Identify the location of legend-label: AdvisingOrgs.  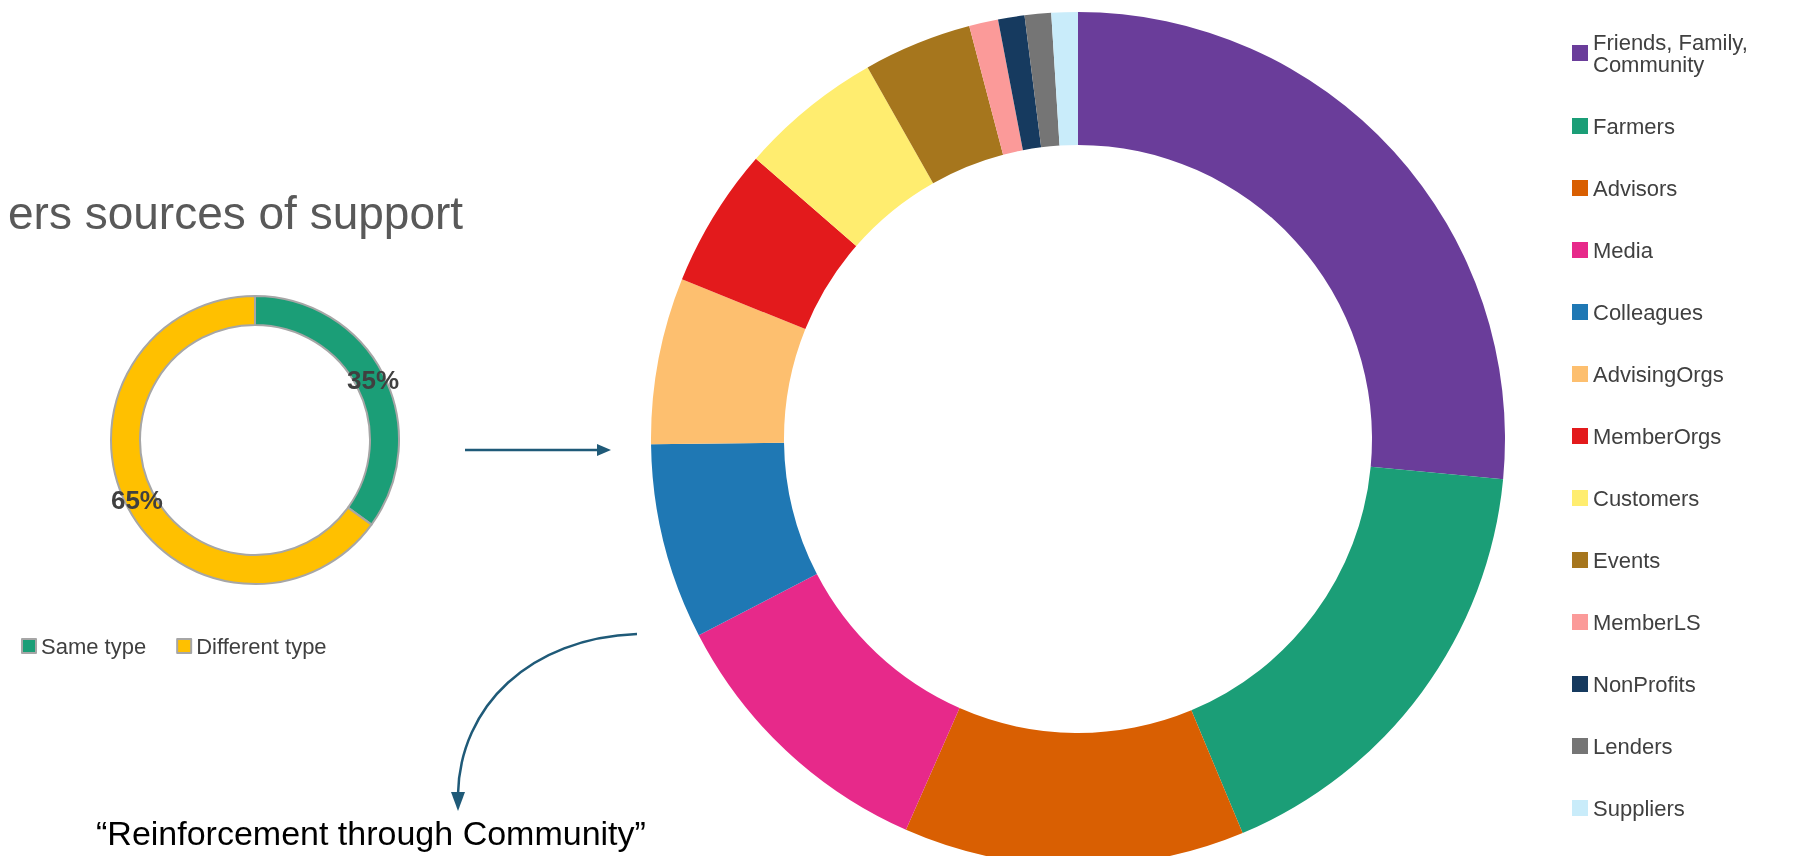
(1658, 374).